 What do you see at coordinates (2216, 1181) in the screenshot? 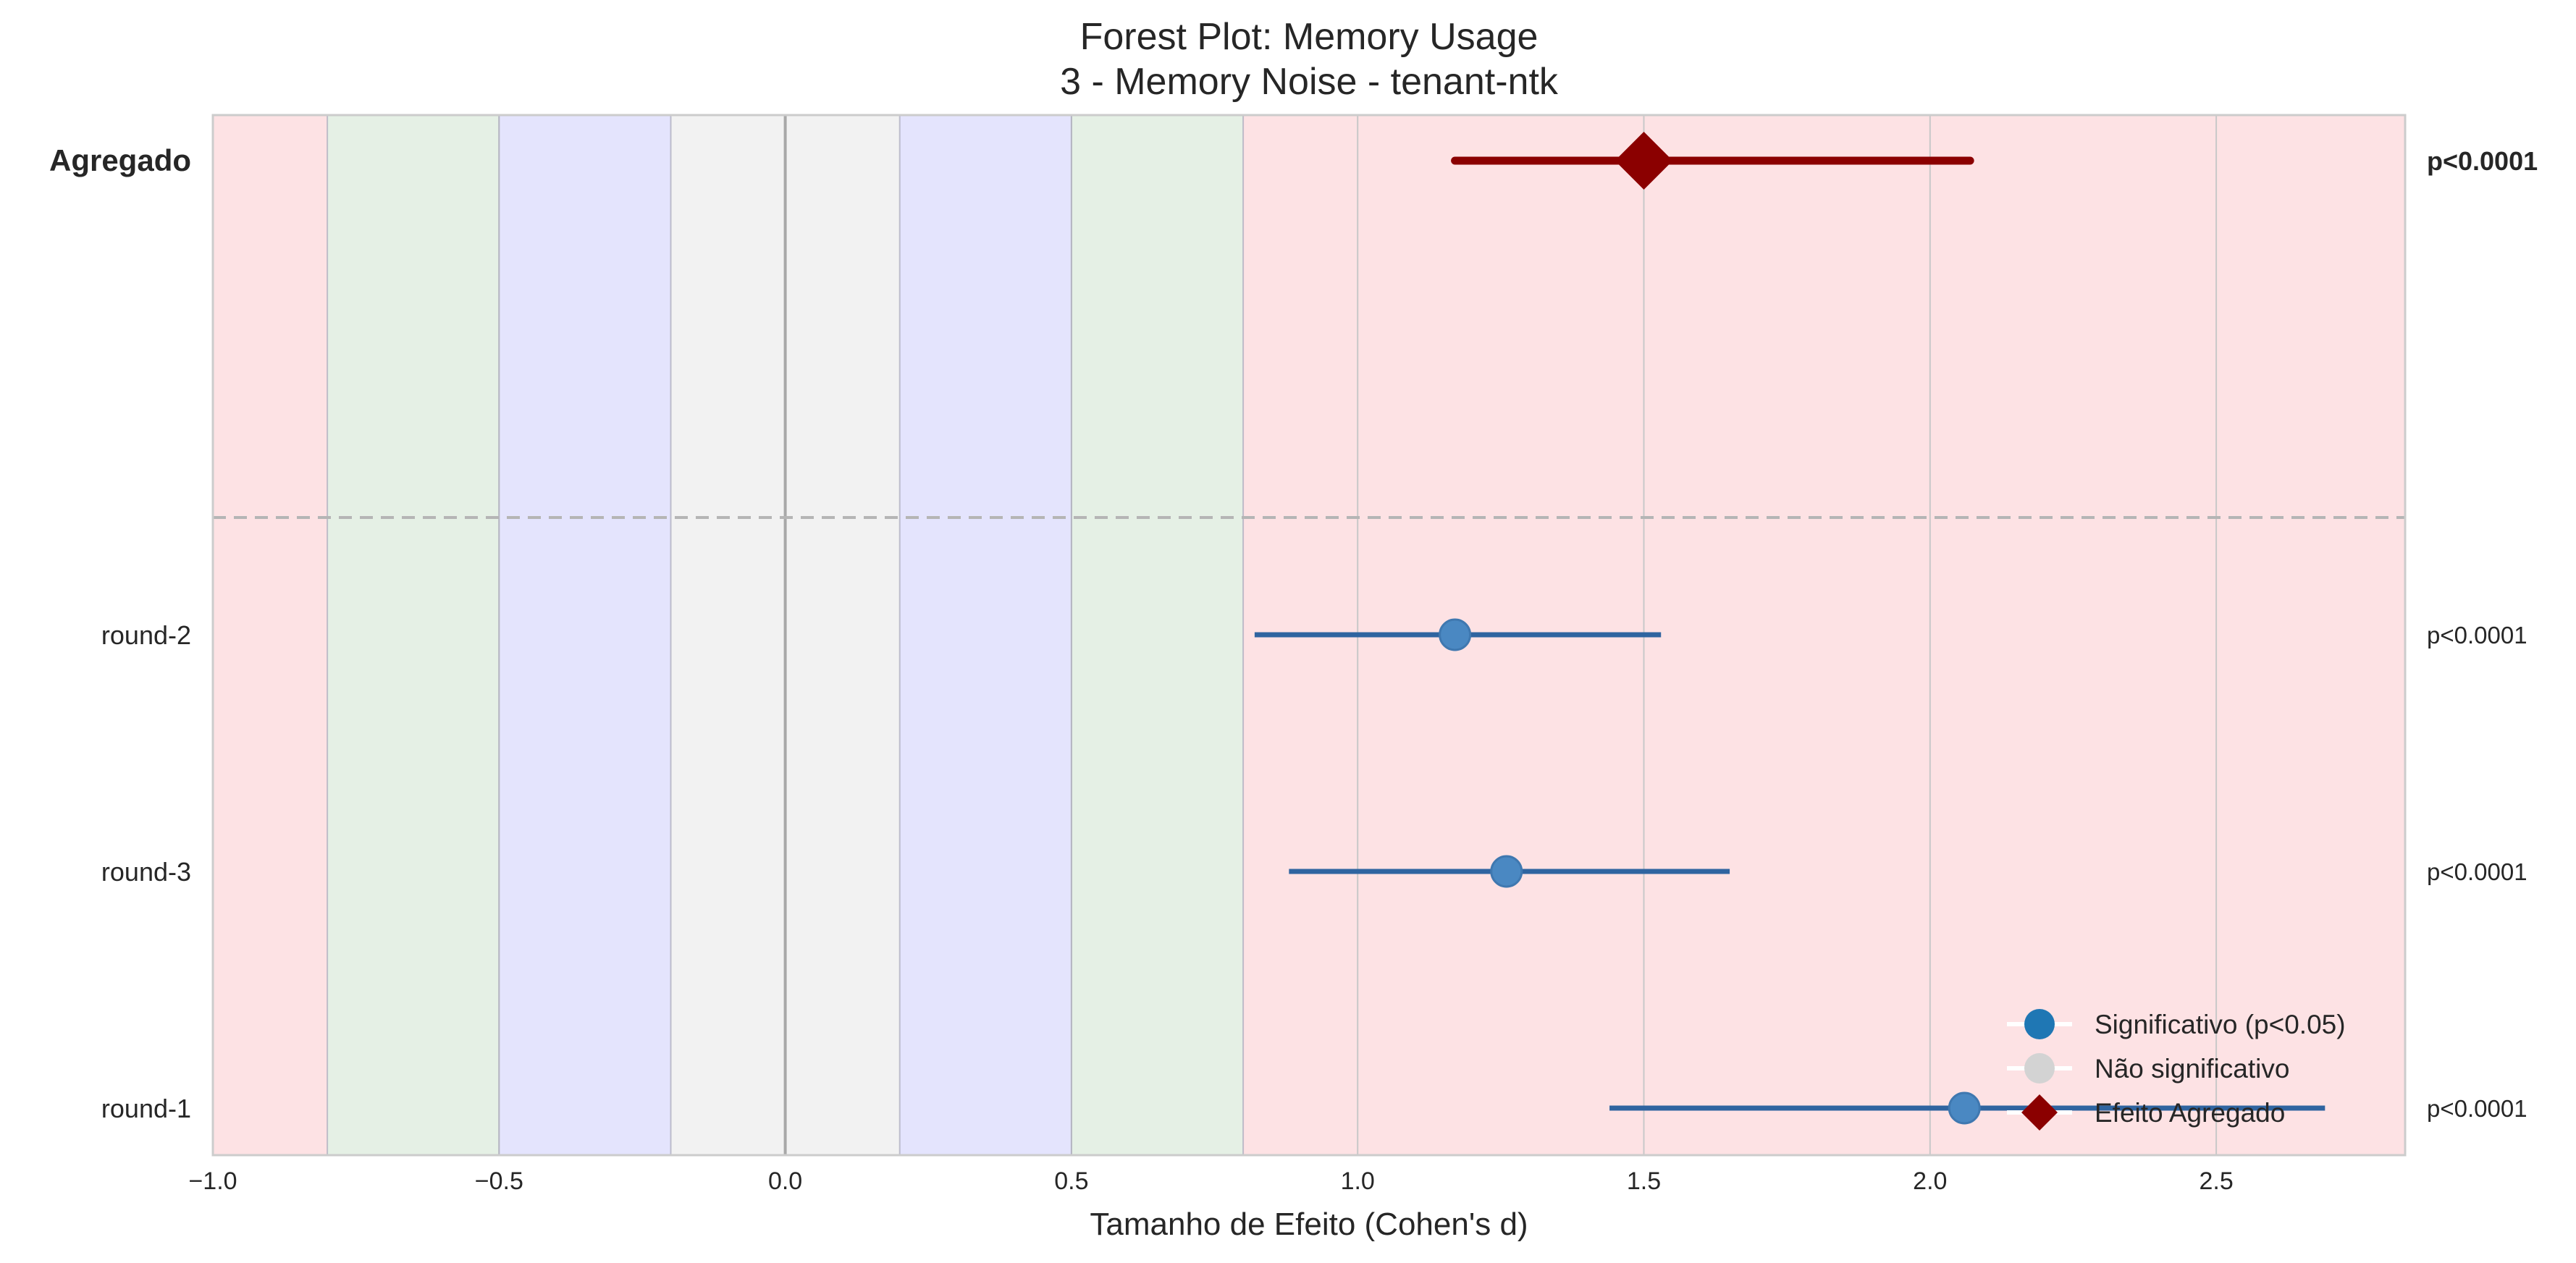
I see `x-tick-label: 2.5` at bounding box center [2216, 1181].